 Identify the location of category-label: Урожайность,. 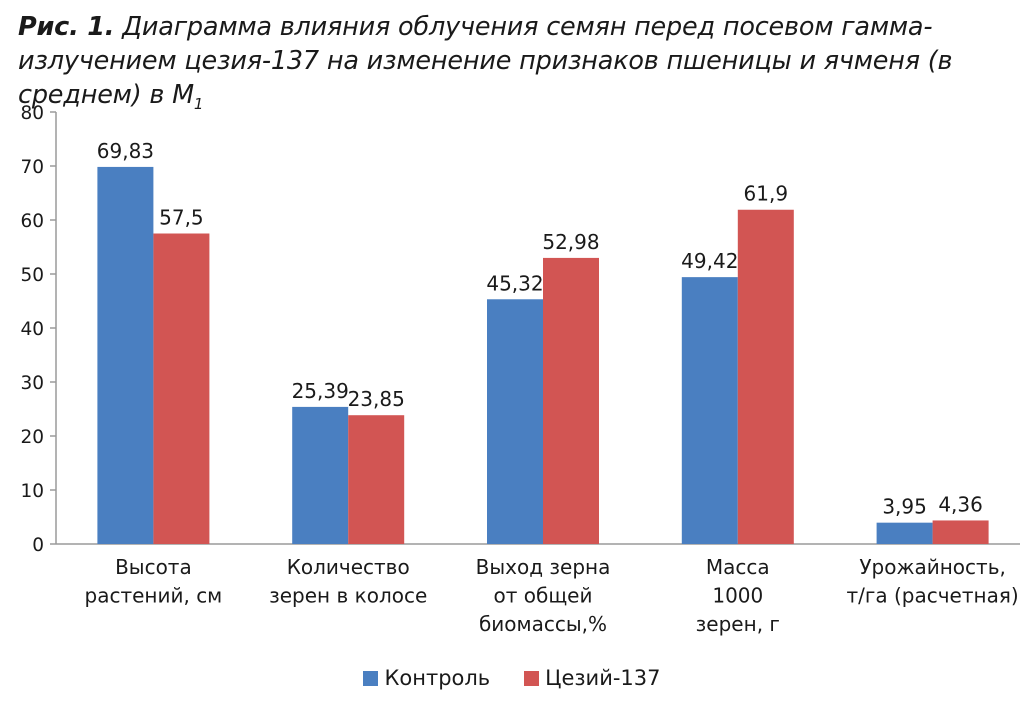
(932, 567).